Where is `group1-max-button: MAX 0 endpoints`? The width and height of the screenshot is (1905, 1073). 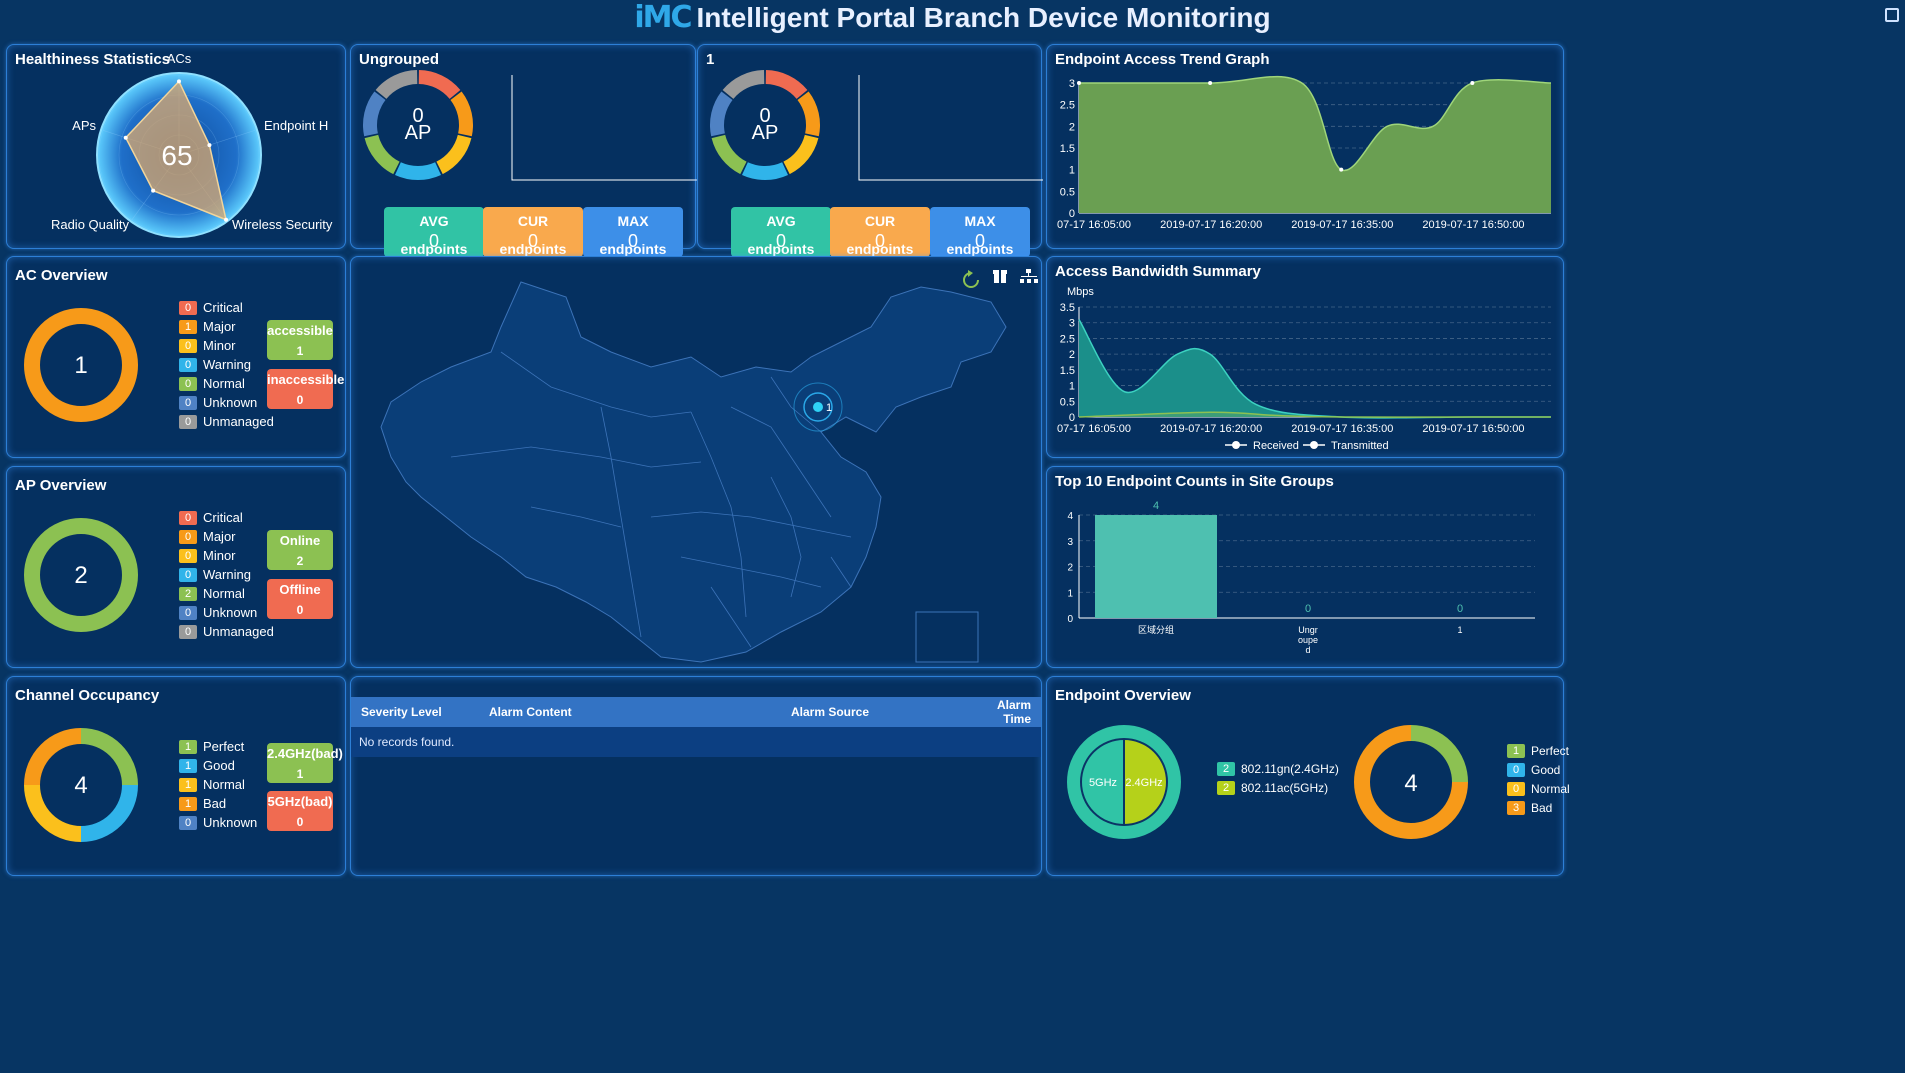
group1-max-button: MAX 0 endpoints is located at coordinates (980, 232).